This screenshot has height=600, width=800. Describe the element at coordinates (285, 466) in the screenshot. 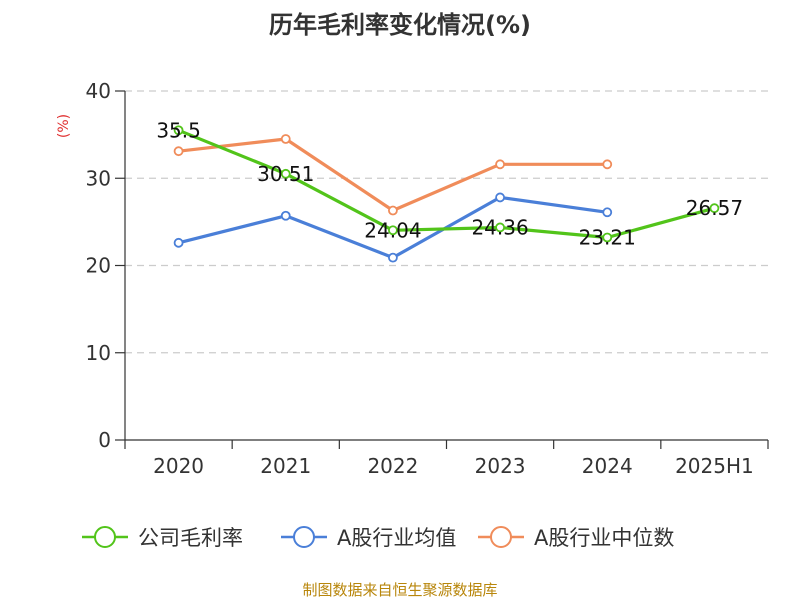

I see `x-tick-label: 2021` at that location.